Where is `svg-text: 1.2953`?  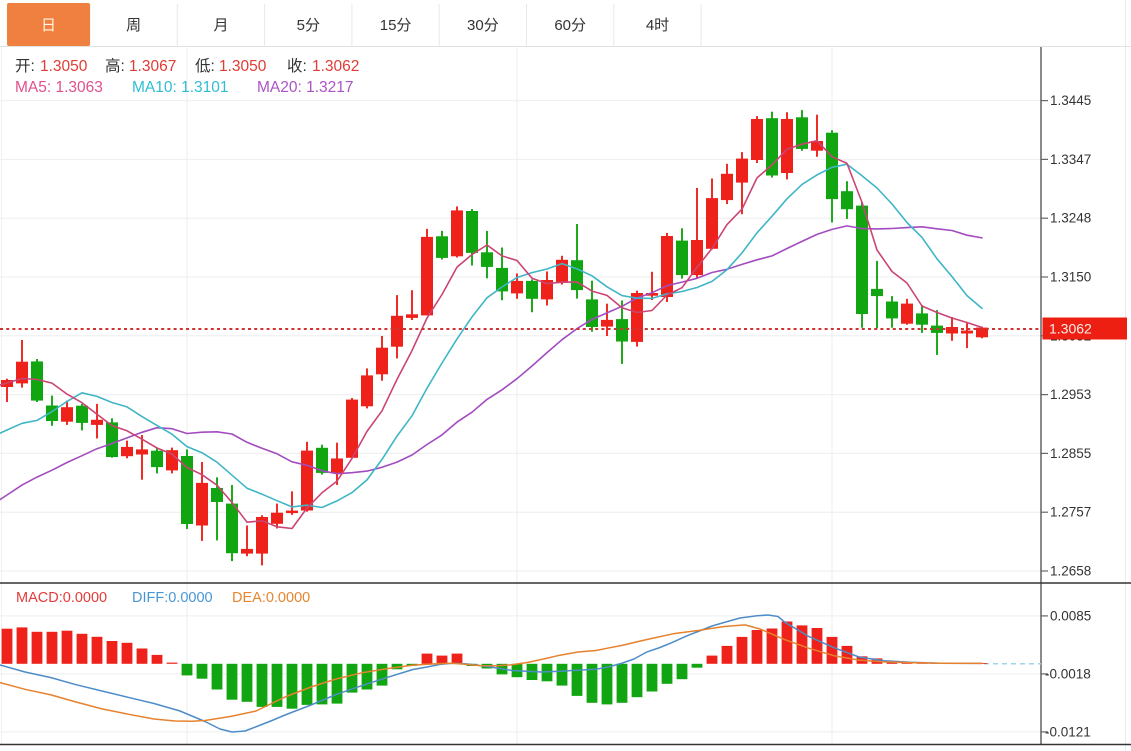
svg-text: 1.2953 is located at coordinates (1070, 394).